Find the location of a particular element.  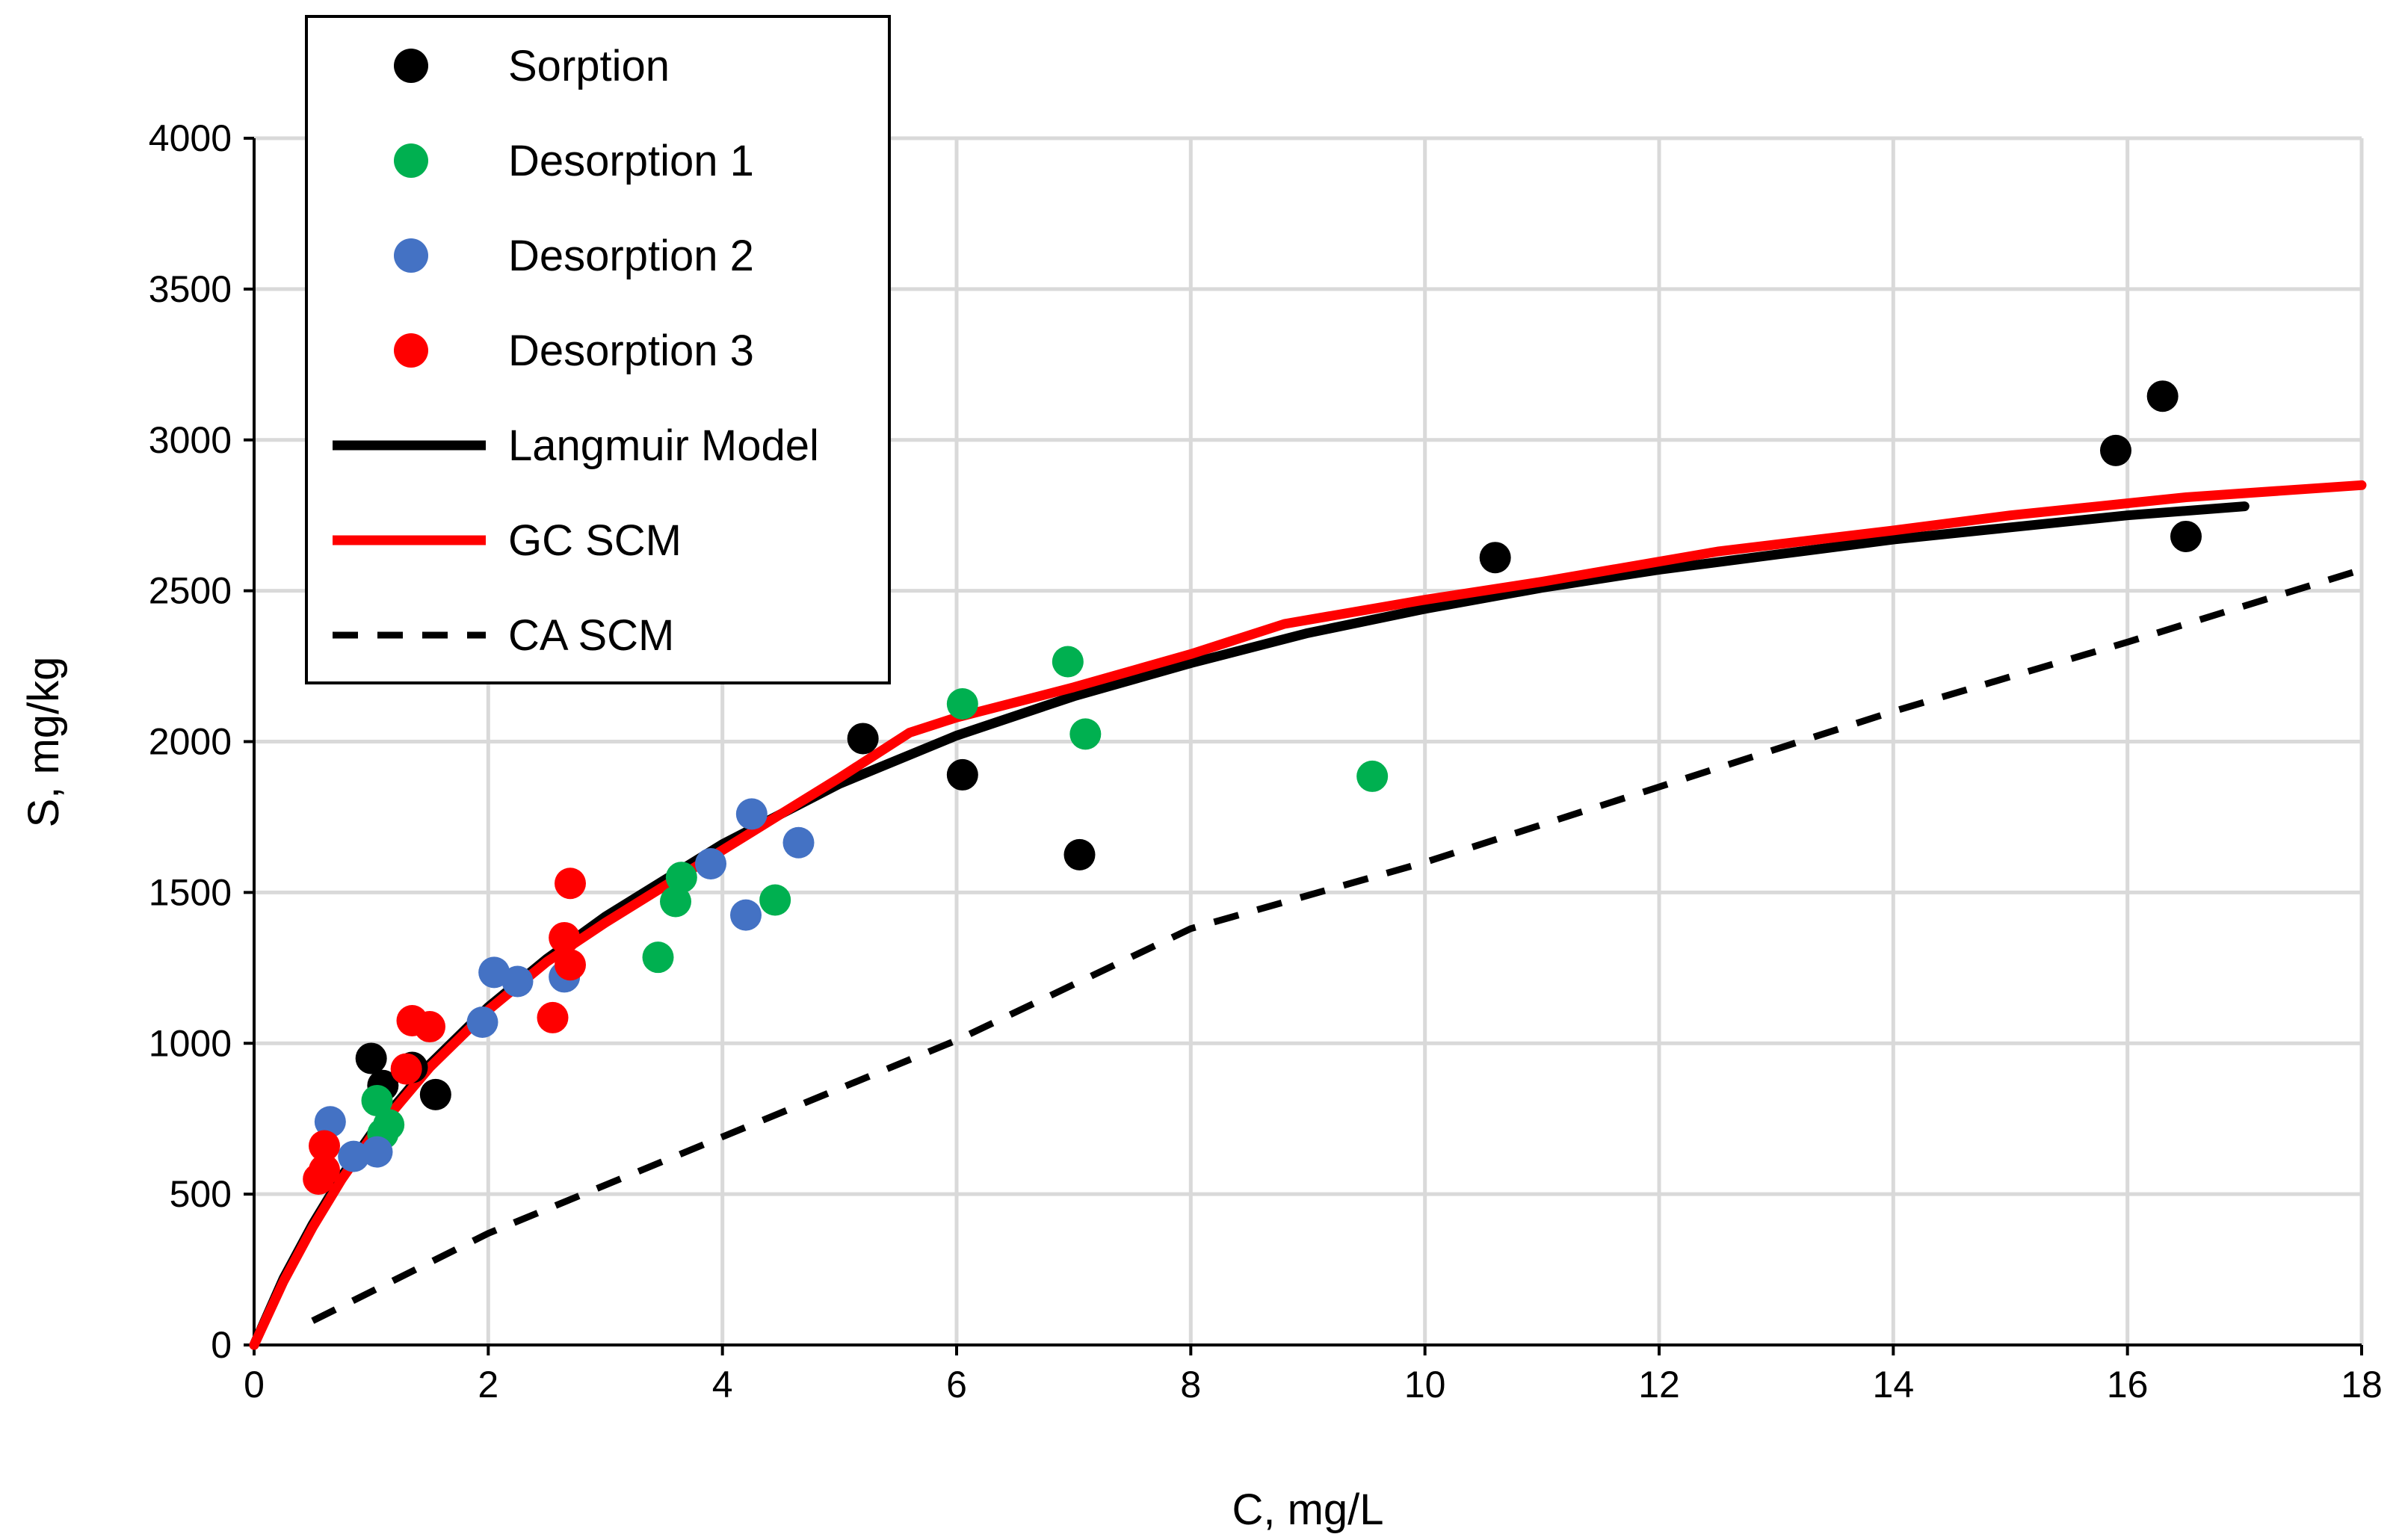

x-ticks: 0 2 4 6 8 10 12 14 16 18 is located at coordinates (1313, 1376).